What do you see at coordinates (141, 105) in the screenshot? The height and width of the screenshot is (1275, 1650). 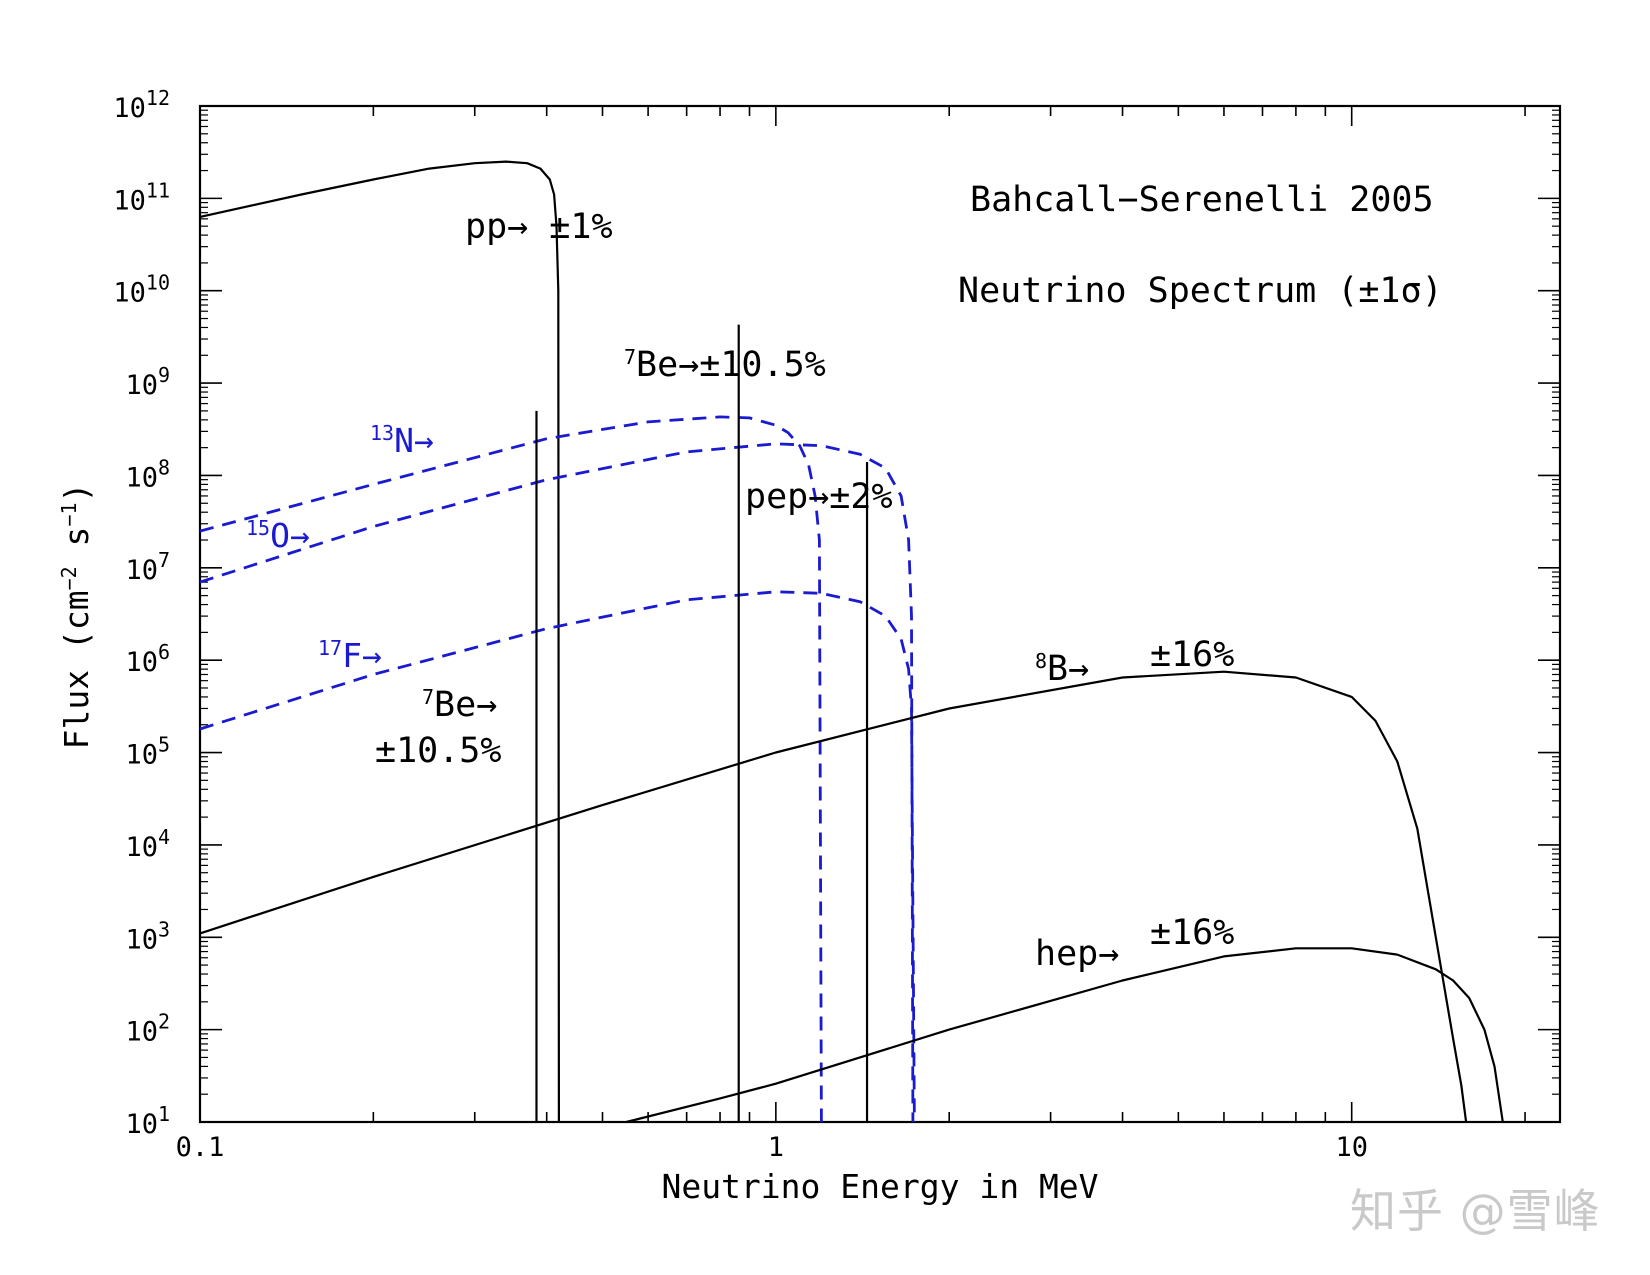 I see `y-tick-label: 10¹²` at bounding box center [141, 105].